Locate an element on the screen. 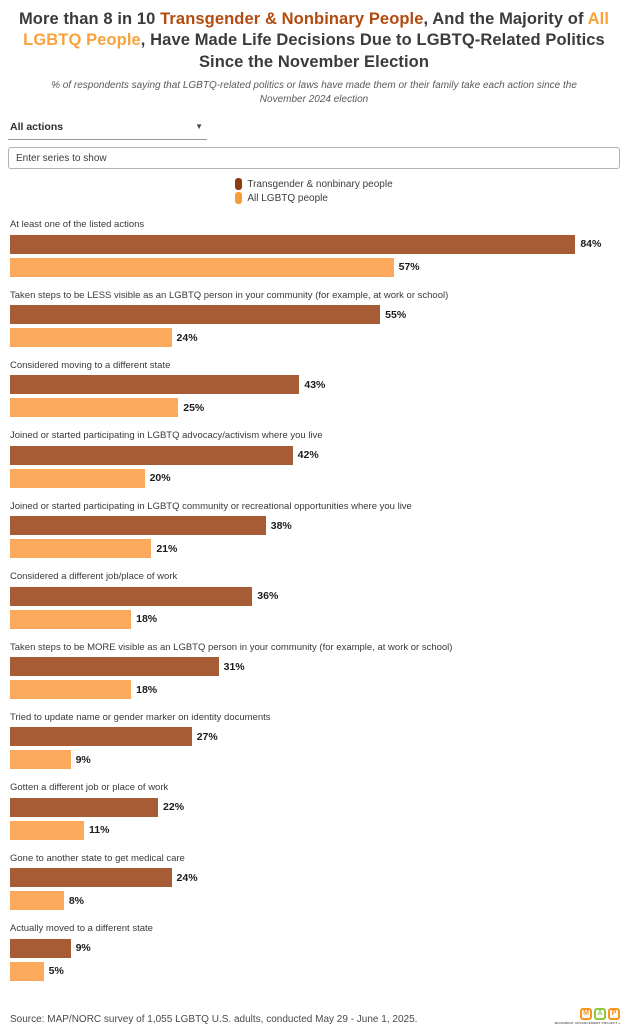 Image resolution: width=628 pixels, height=1024 pixels. bar-line-all-lgbtq: 57% is located at coordinates (314, 267).